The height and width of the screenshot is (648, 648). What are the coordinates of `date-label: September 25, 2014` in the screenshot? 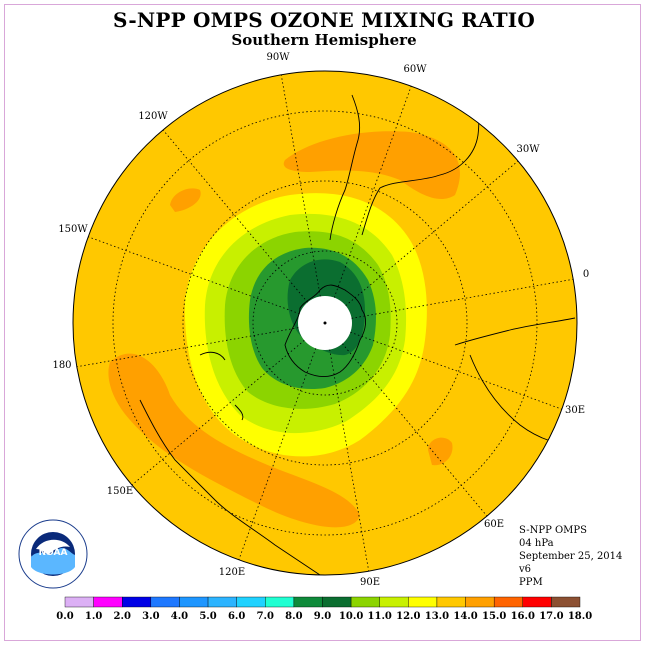 It's located at (571, 556).